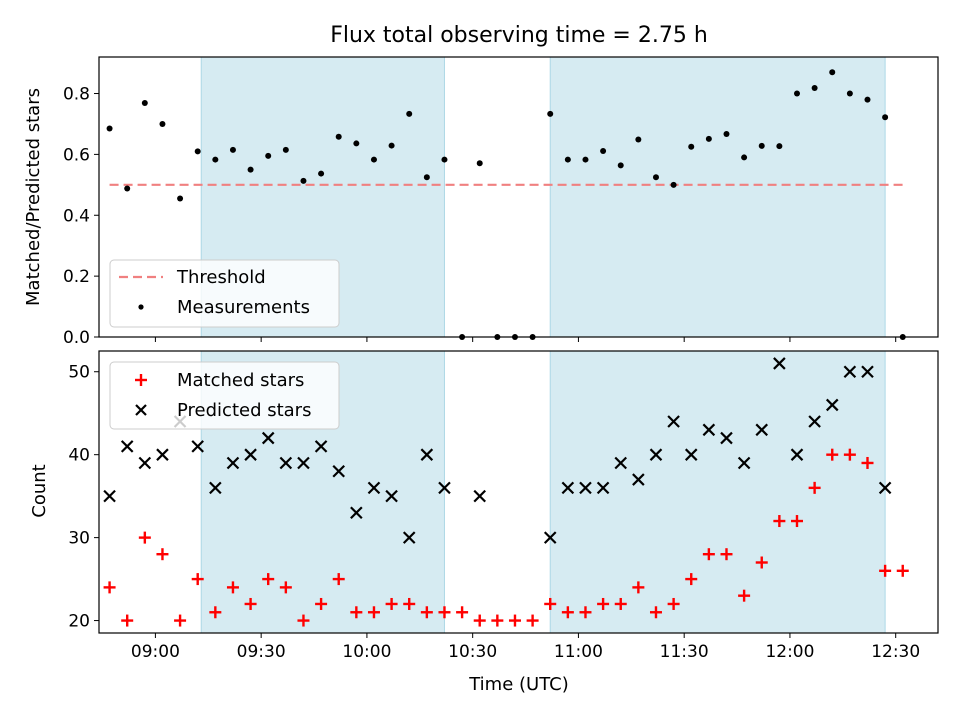 This screenshot has height=720, width=960. What do you see at coordinates (39, 490) in the screenshot?
I see `bottom-y-axis-label: Count` at bounding box center [39, 490].